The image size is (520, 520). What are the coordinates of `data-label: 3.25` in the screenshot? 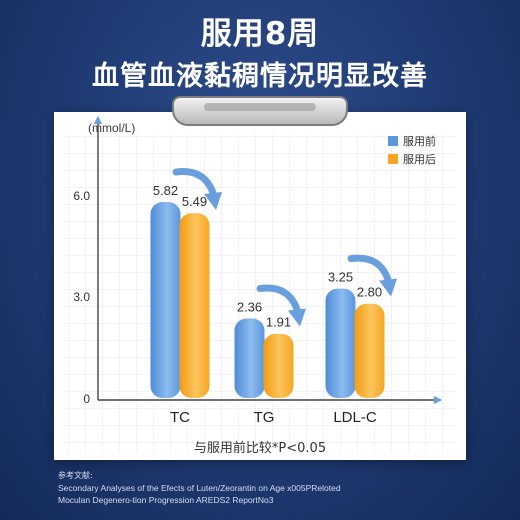 It's located at (340, 277).